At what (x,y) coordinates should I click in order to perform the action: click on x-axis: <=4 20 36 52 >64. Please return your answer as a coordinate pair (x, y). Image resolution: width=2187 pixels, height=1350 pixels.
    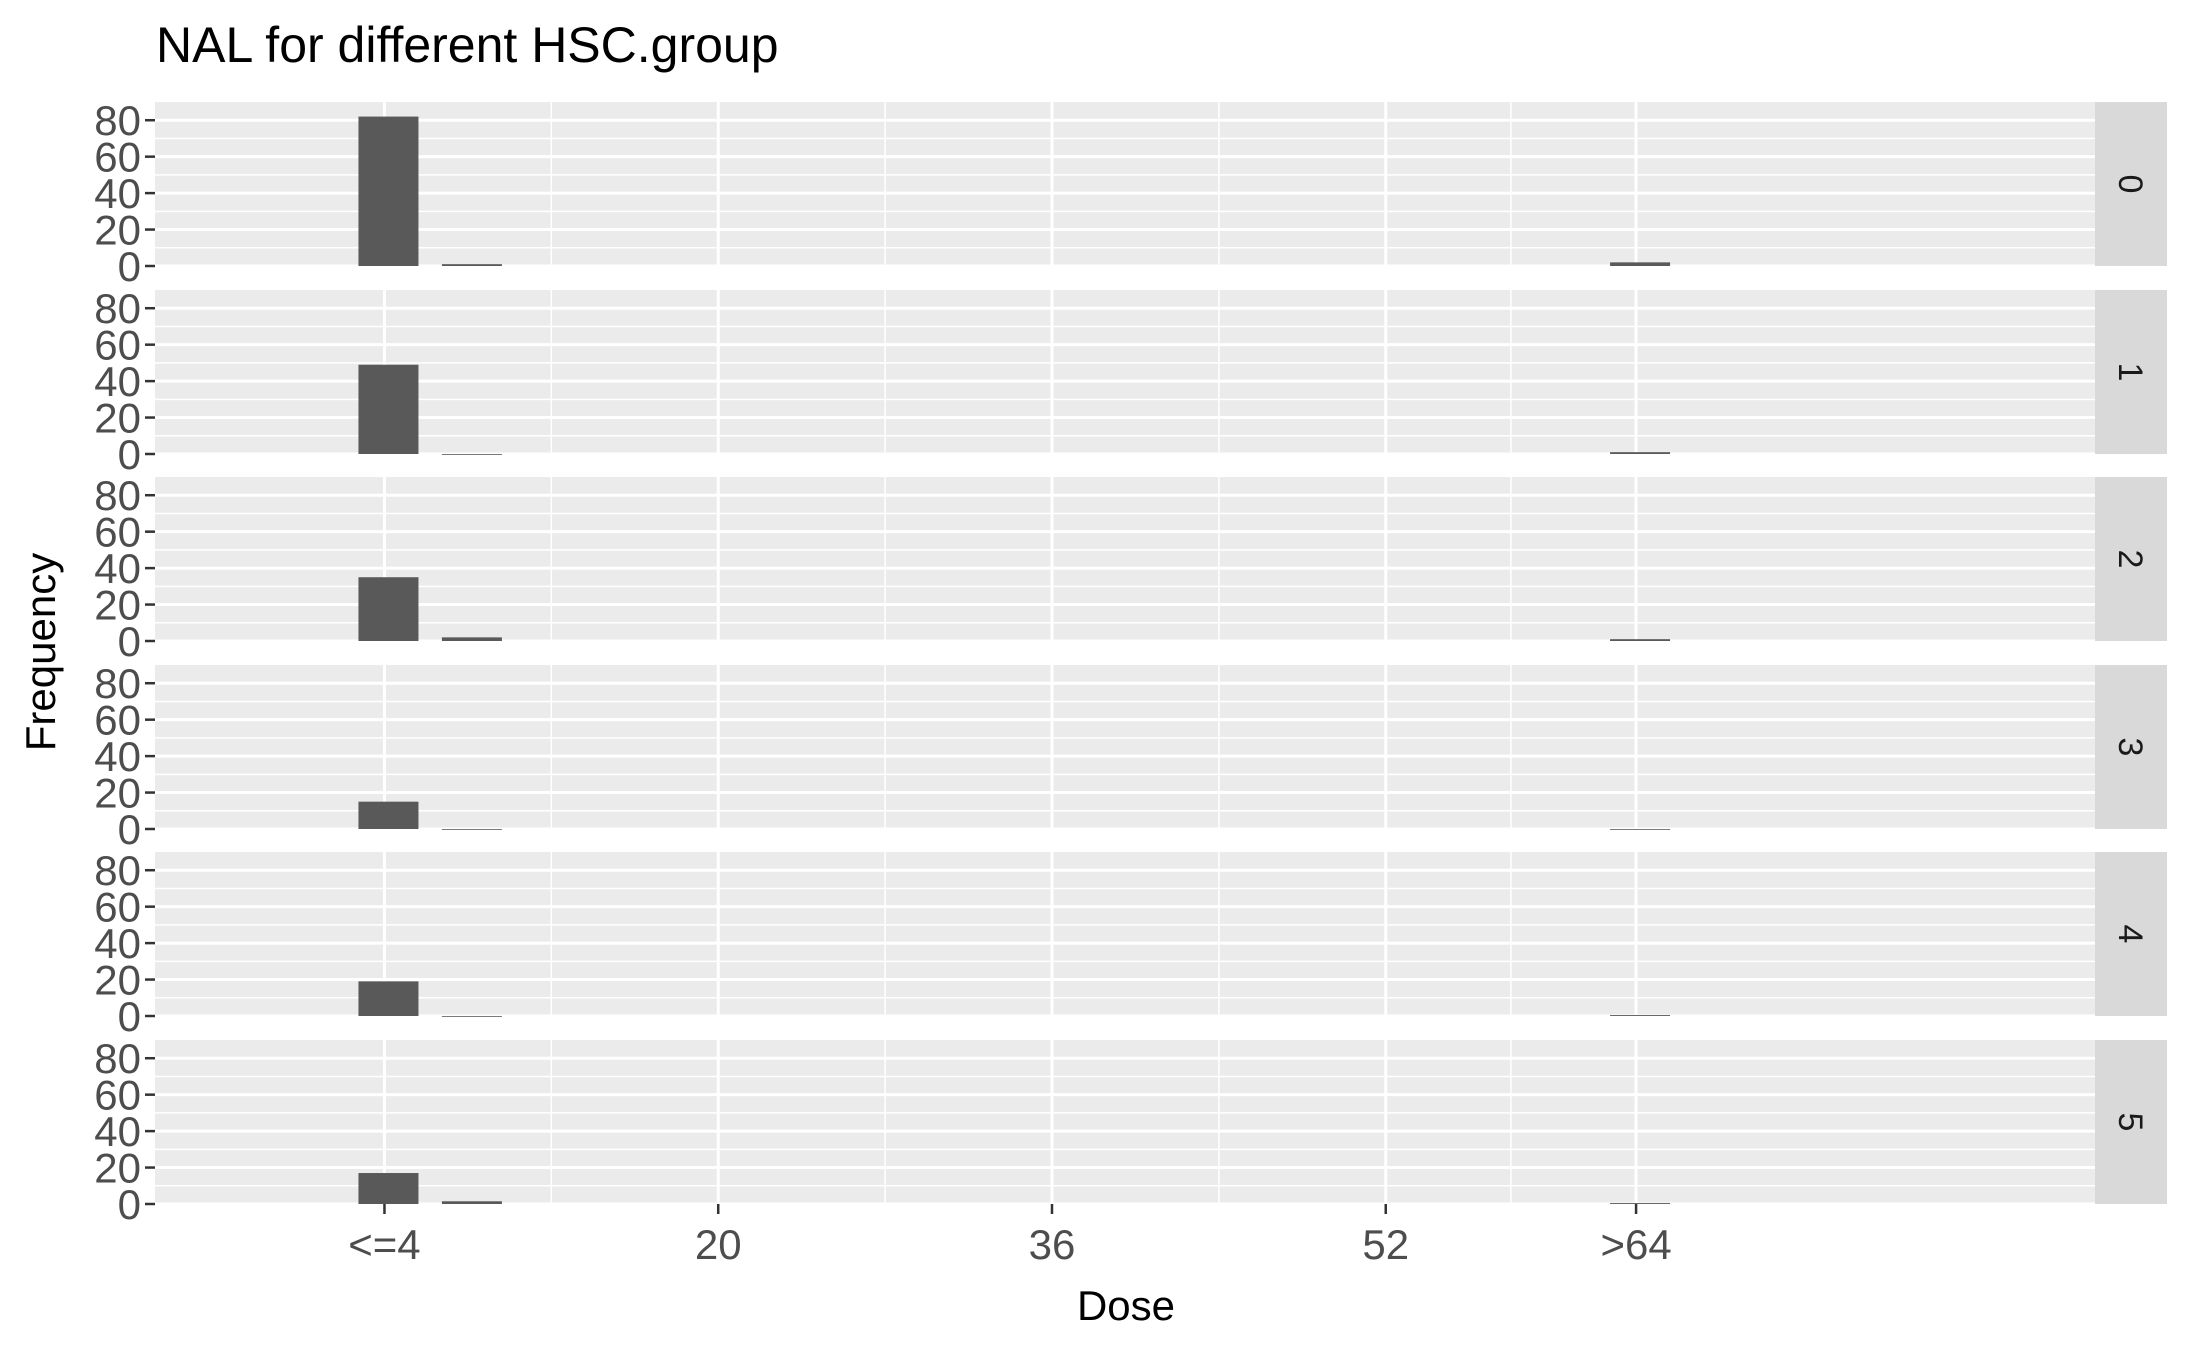
    Looking at the image, I should click on (1010, 1236).